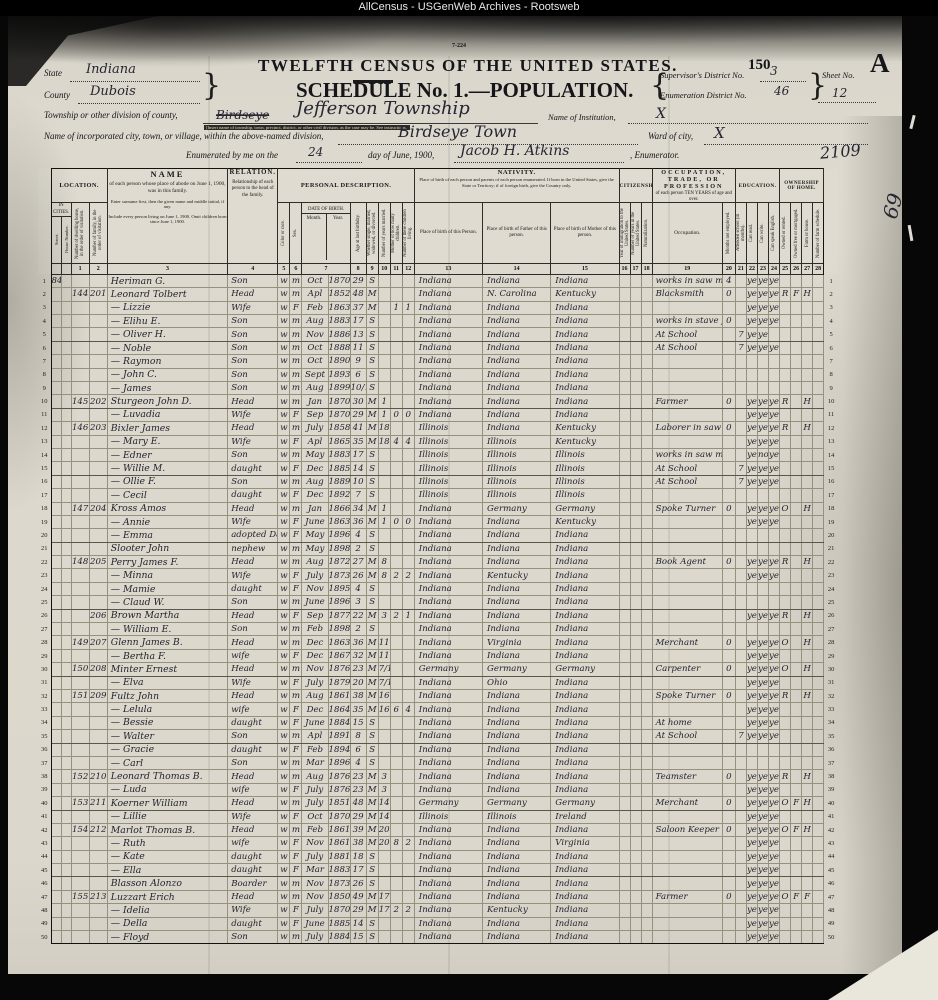  Describe the element at coordinates (635, 535) in the screenshot. I see `cell-years_in_us` at that location.